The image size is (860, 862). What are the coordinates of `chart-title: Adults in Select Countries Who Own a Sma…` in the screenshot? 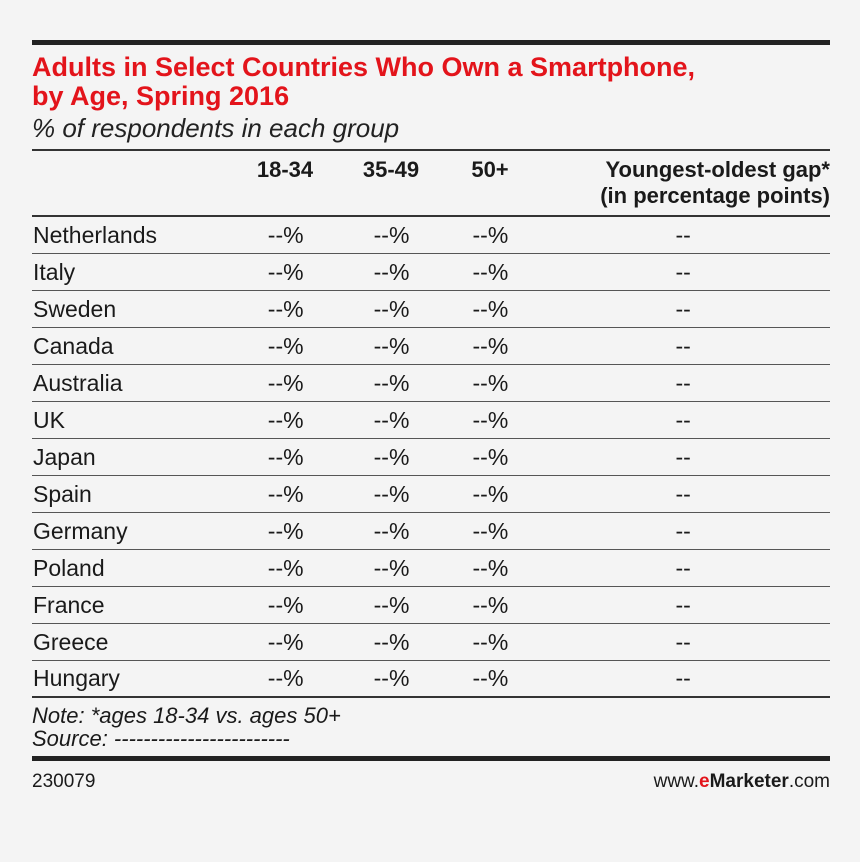 It's located at (431, 82).